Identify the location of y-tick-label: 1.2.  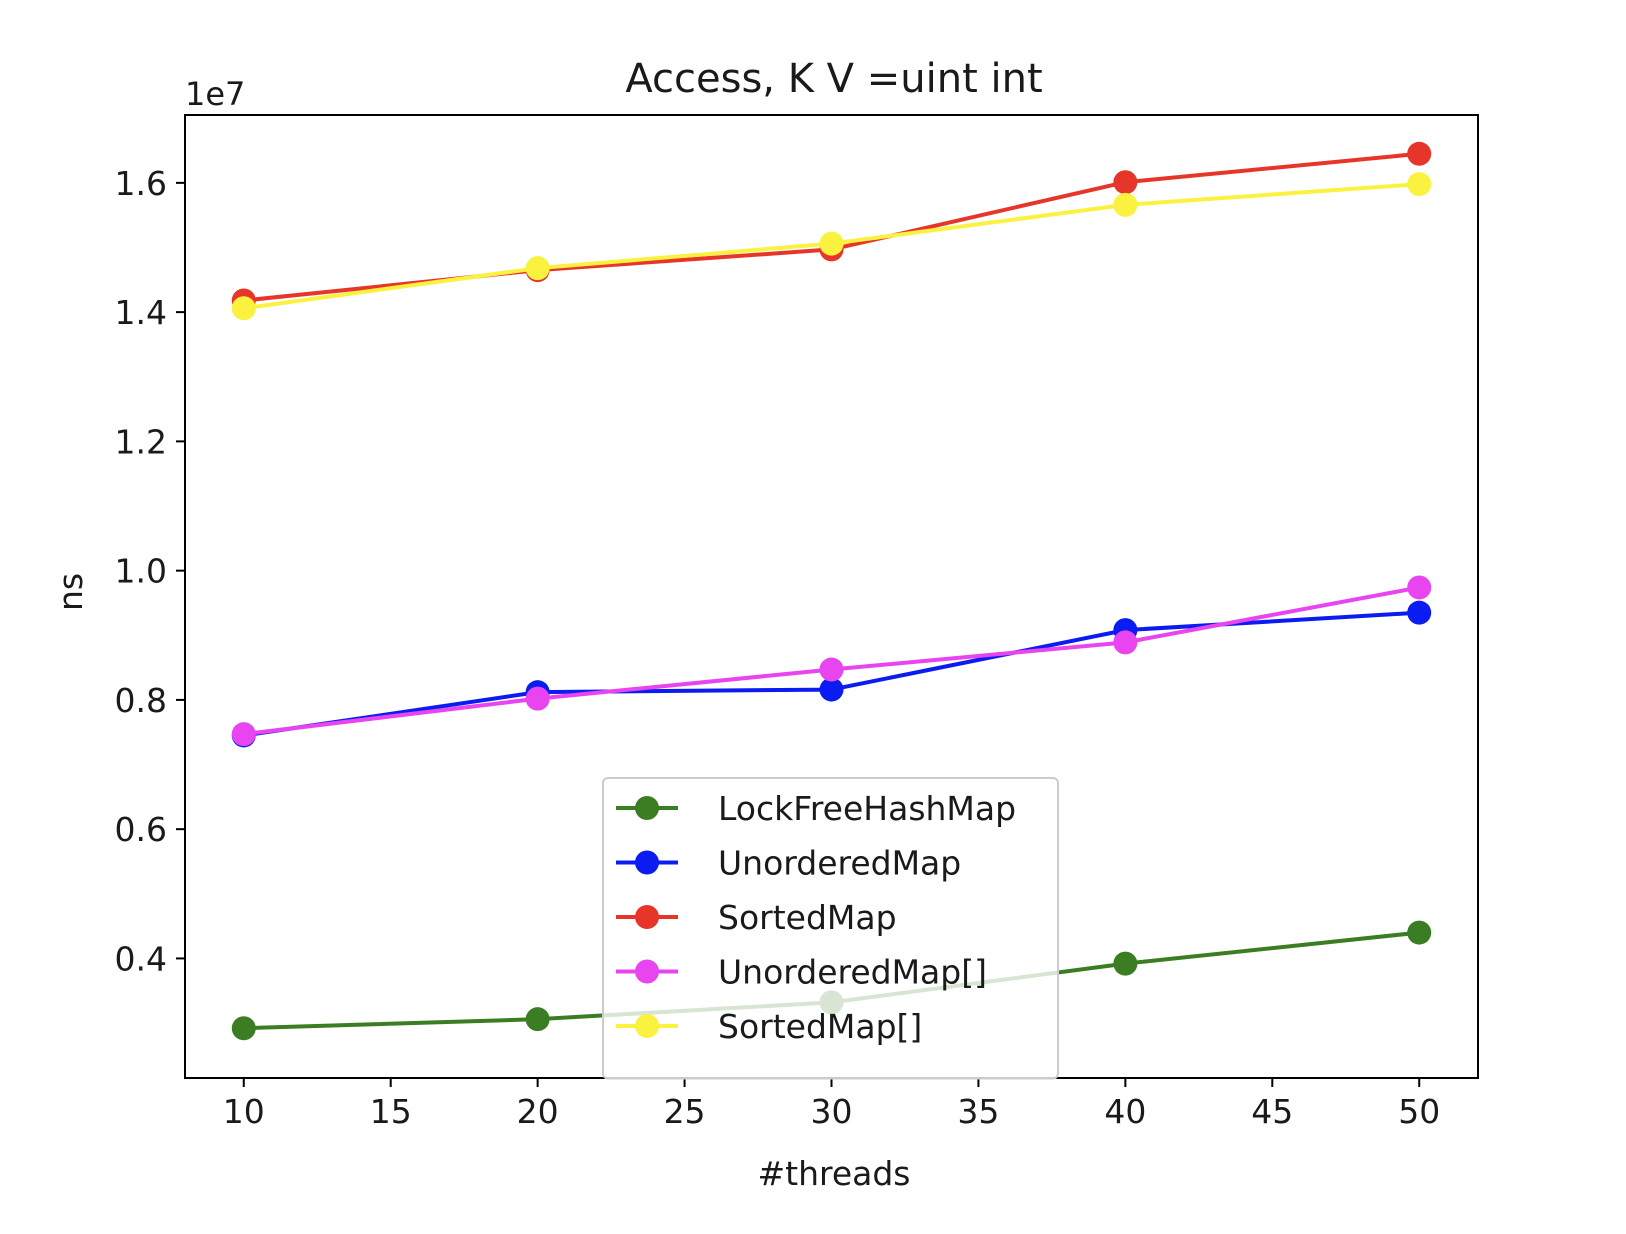
(141, 441).